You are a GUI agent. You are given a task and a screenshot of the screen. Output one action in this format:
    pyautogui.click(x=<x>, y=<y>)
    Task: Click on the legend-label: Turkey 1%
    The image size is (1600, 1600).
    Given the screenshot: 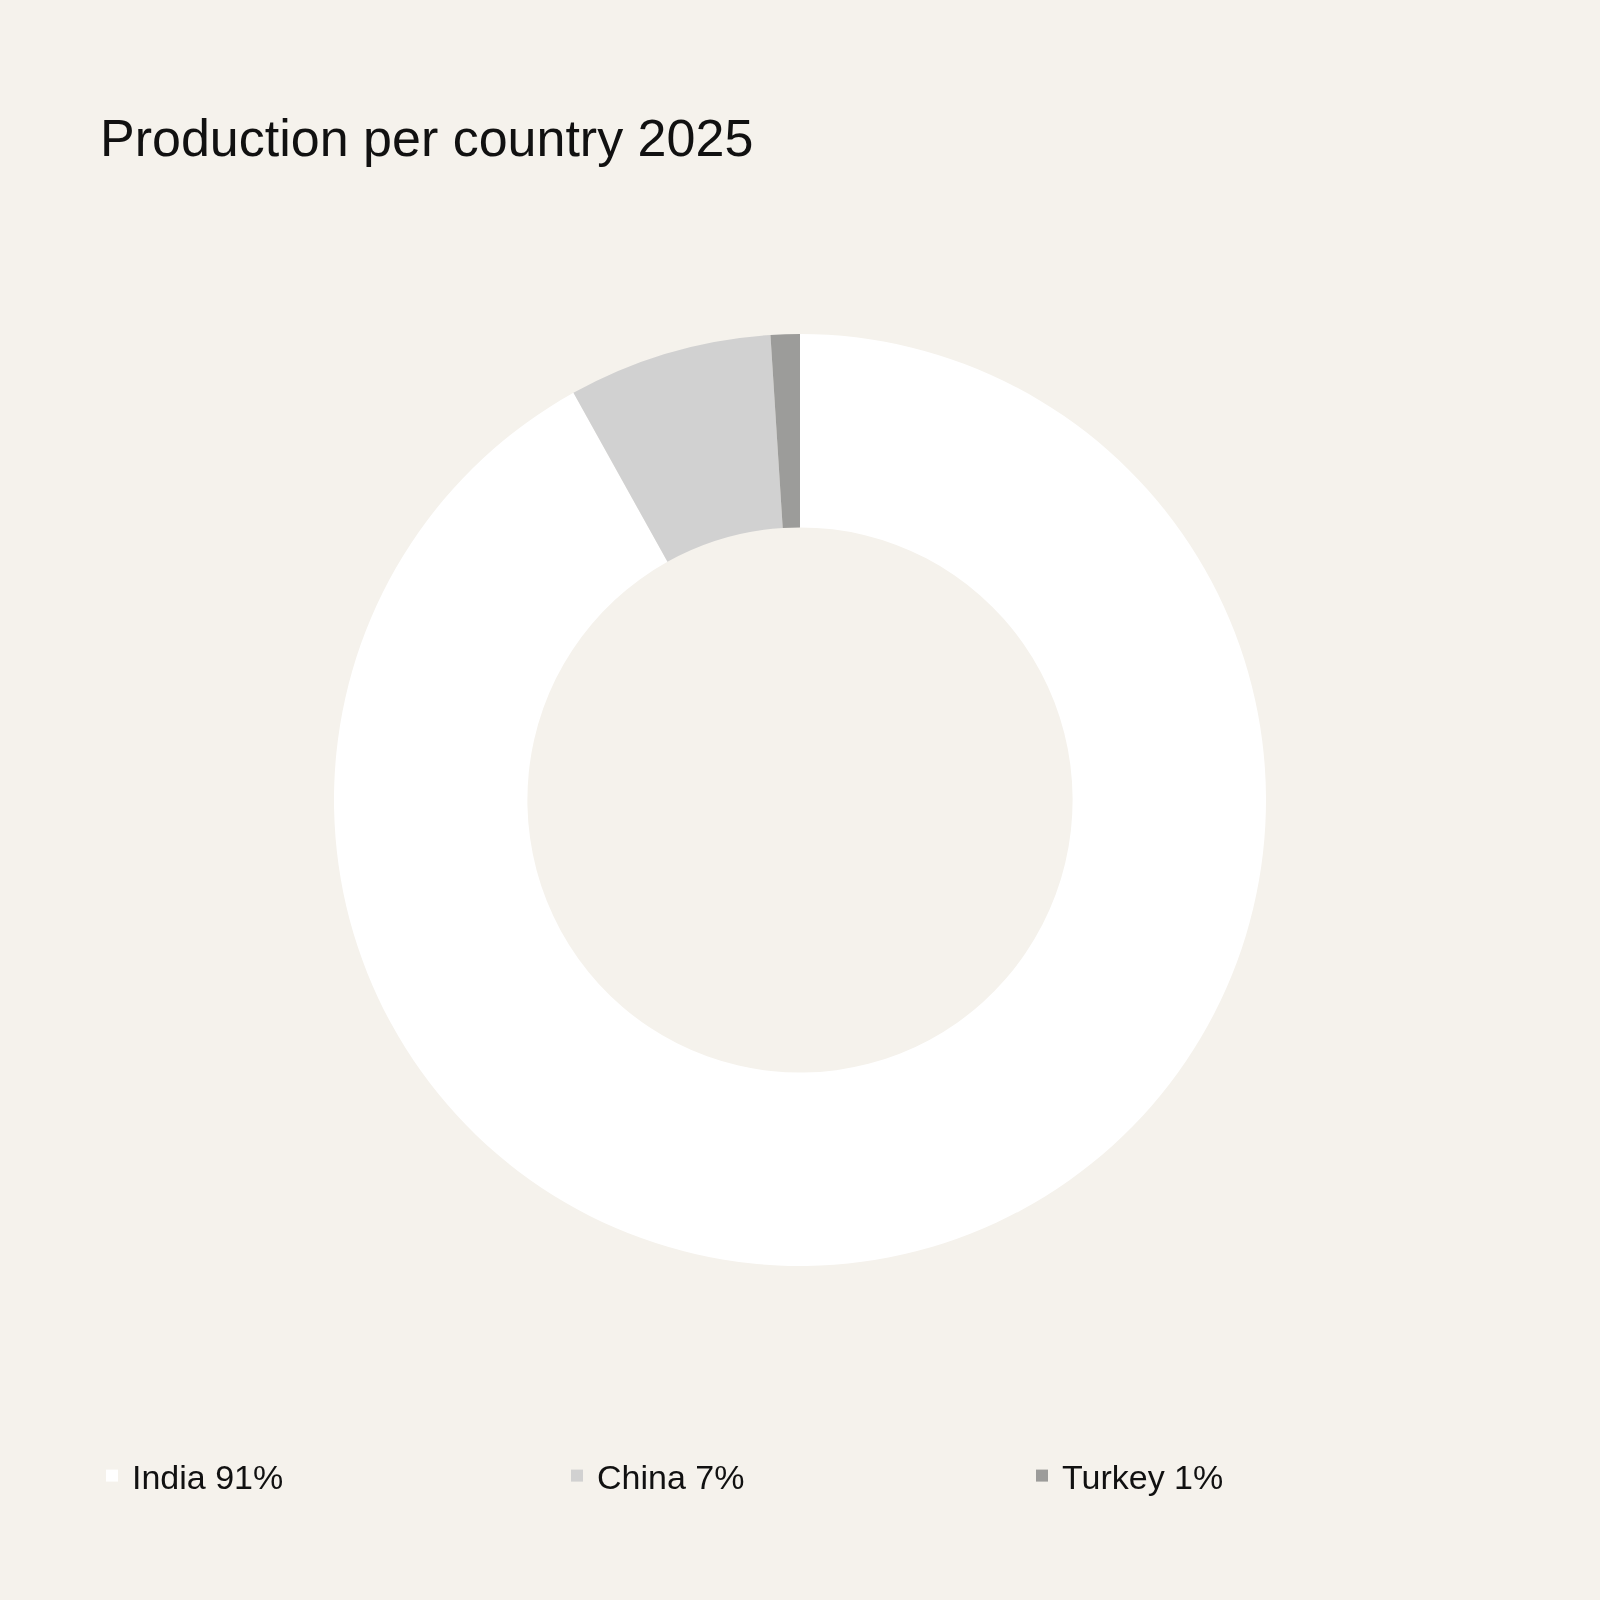 What is the action you would take?
    pyautogui.click(x=1143, y=1476)
    